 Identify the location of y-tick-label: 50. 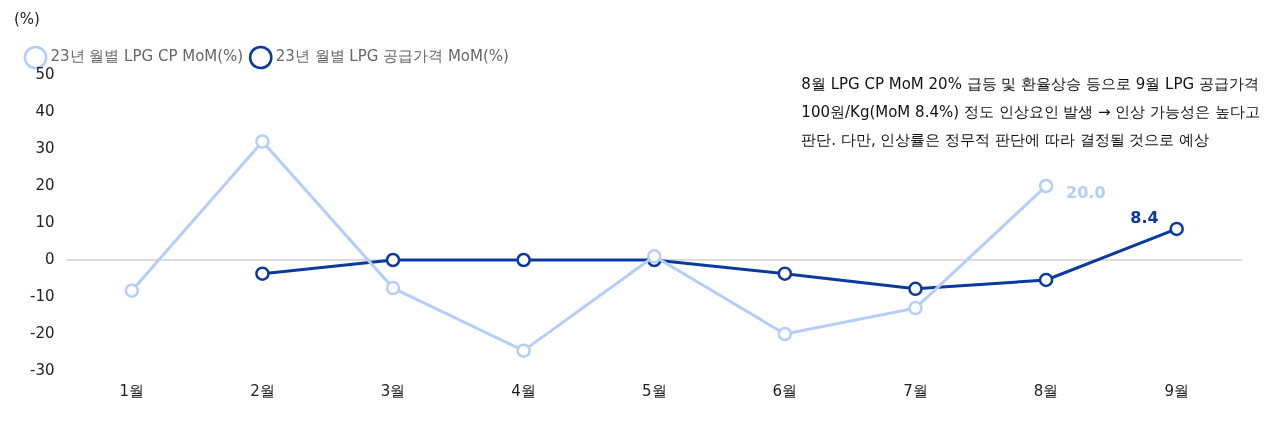
(45, 73).